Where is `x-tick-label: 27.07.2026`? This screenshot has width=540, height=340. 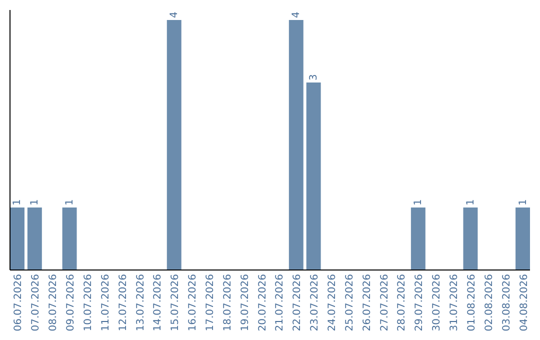 x-tick-label: 27.07.2026 is located at coordinates (384, 303).